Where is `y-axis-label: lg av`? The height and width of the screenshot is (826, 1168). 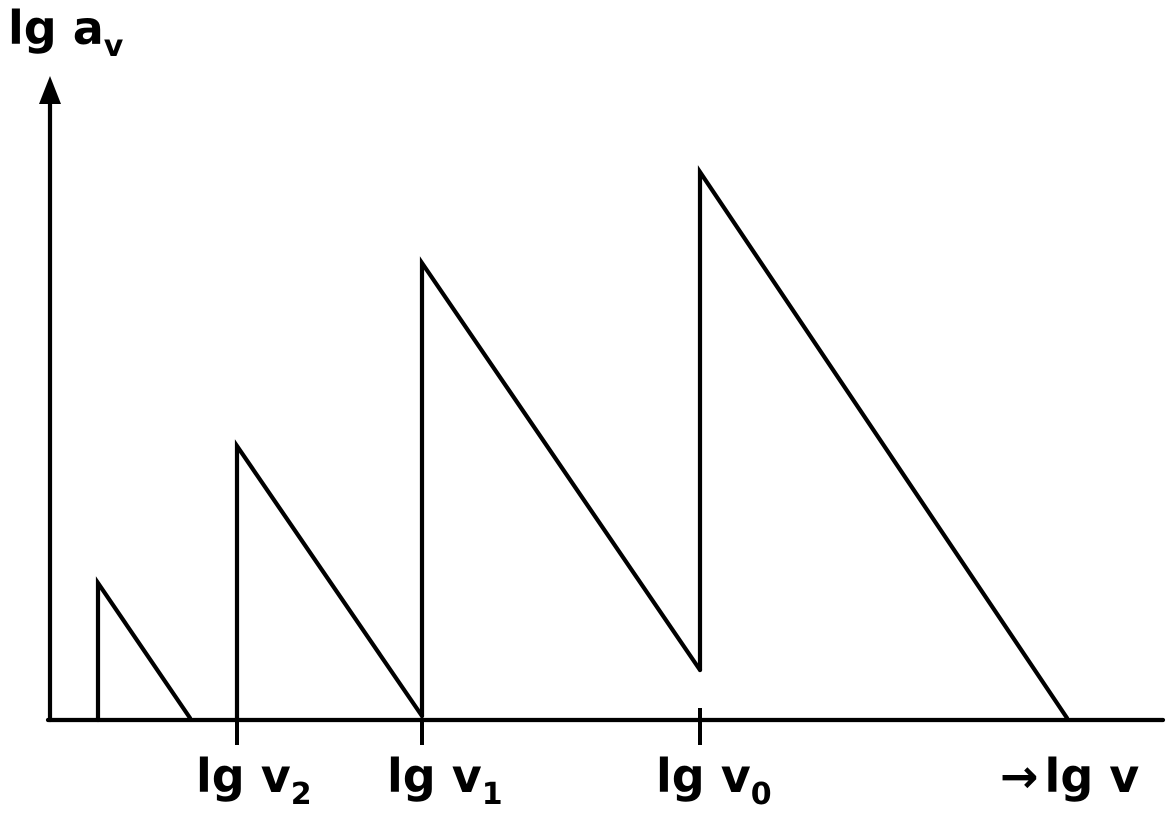 y-axis-label: lg av is located at coordinates (66, 32).